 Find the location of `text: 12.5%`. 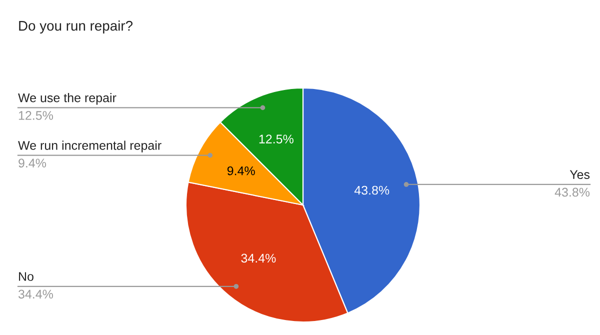

text: 12.5% is located at coordinates (35, 115).